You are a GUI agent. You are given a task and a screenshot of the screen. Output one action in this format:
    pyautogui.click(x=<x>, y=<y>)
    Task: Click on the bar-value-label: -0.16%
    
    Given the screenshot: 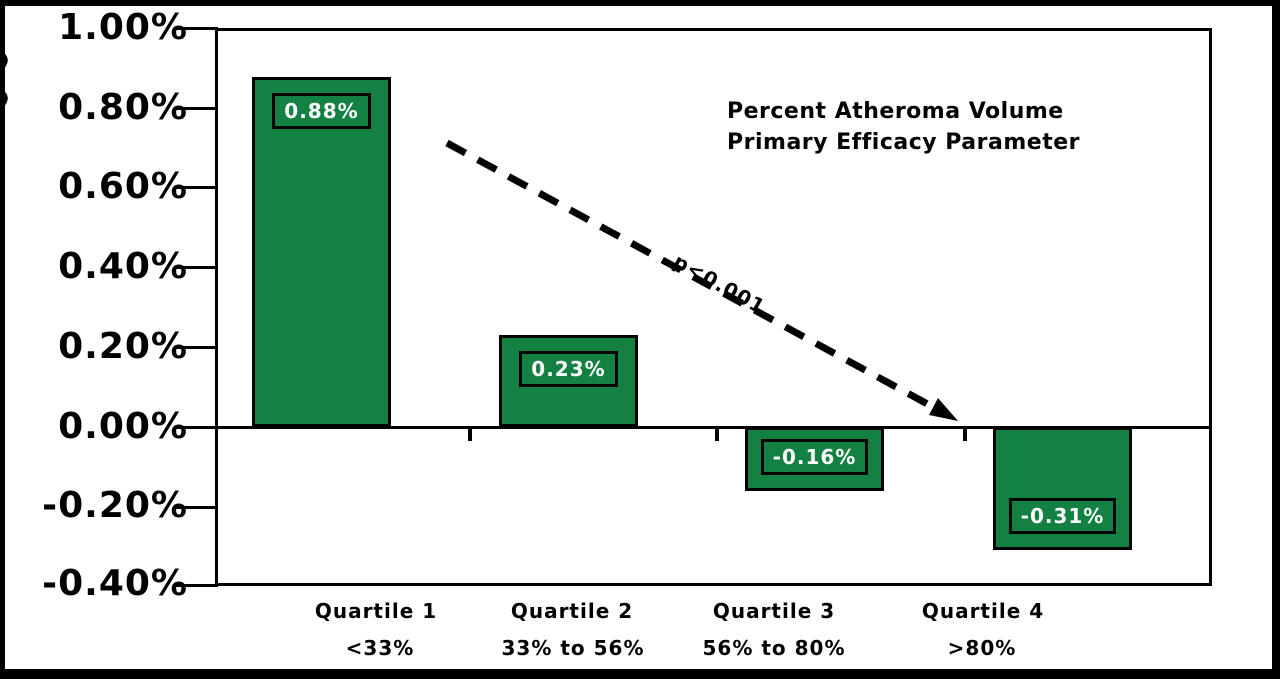 What is the action you would take?
    pyautogui.click(x=814, y=457)
    